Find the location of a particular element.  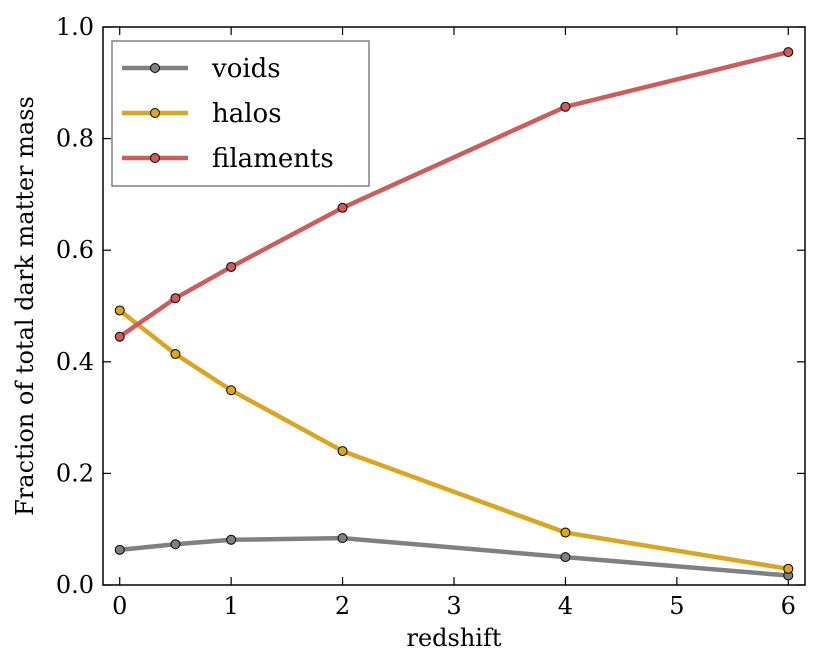

series-line-voids is located at coordinates (454, 556).